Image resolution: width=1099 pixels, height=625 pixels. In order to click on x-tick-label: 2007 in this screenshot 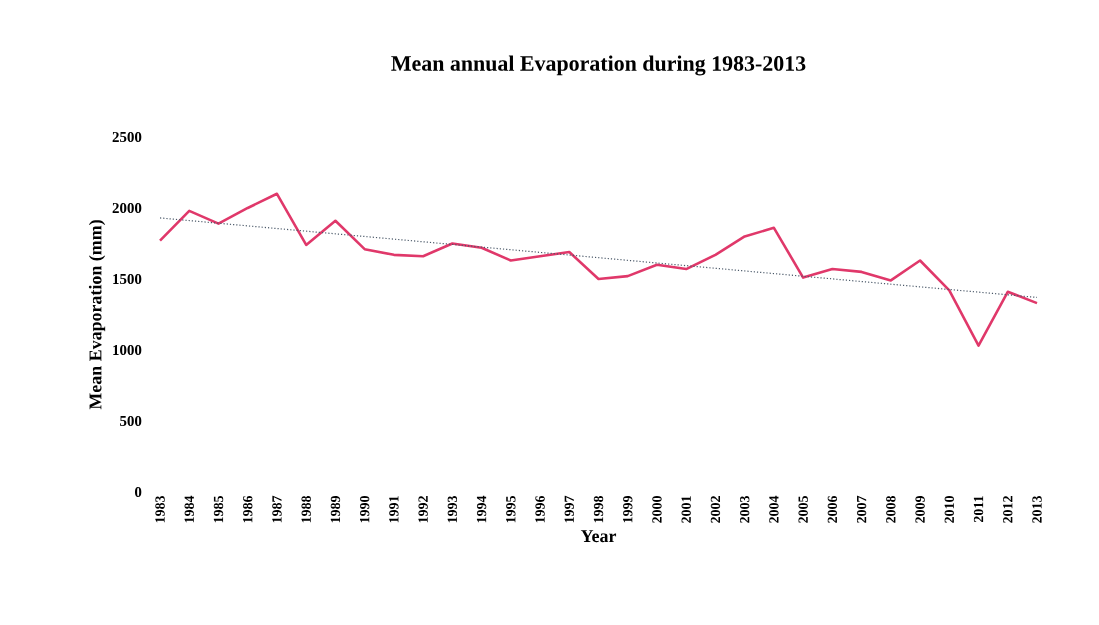, I will do `click(861, 509)`.